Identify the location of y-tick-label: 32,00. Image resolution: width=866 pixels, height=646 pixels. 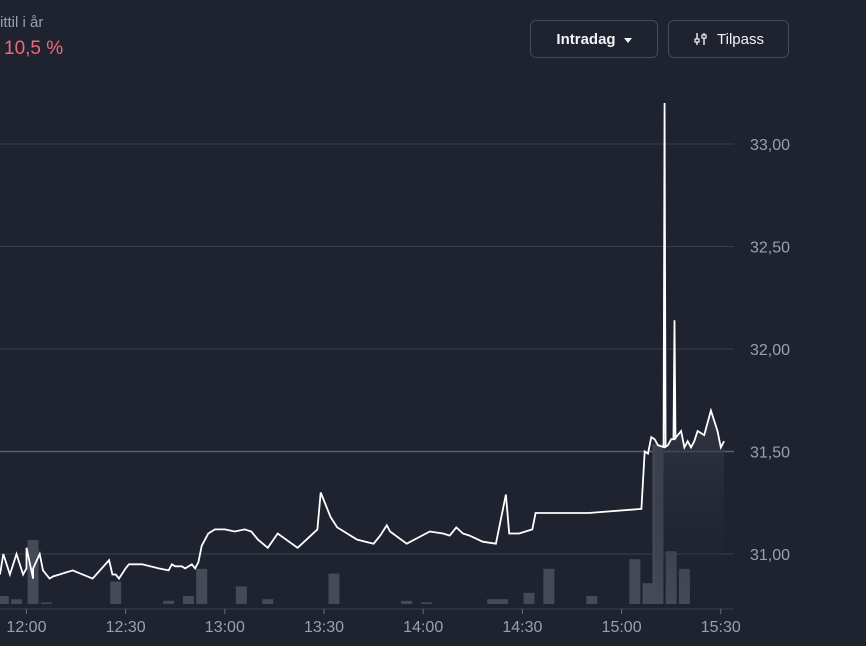
(770, 350).